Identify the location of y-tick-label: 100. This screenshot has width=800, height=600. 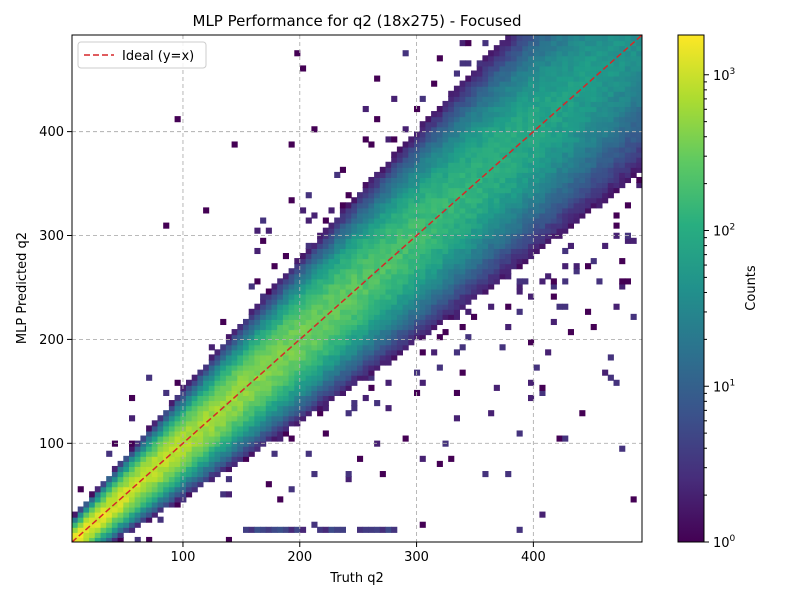
(51, 444).